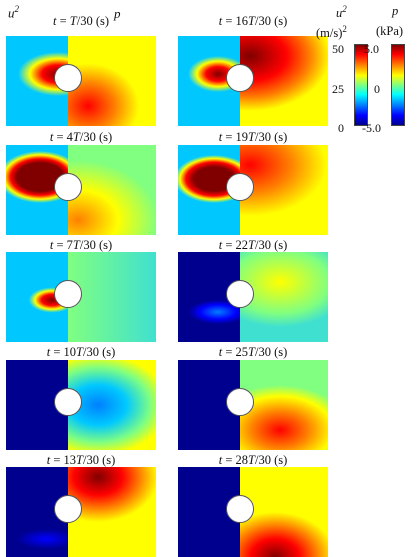  Describe the element at coordinates (341, 128) in the screenshot. I see `velocity-colorbar-min: 0` at that location.